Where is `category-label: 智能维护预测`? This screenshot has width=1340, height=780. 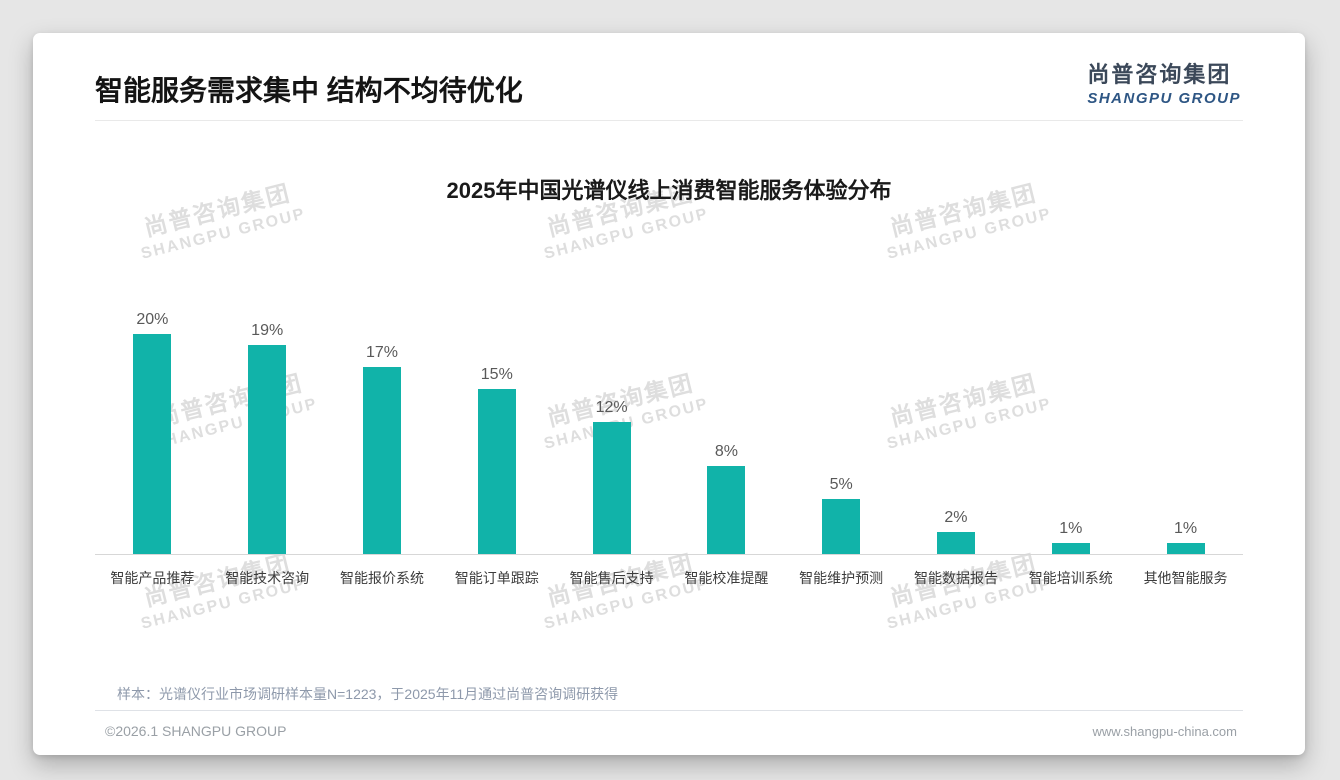
category-label: 智能维护预测 is located at coordinates (841, 578).